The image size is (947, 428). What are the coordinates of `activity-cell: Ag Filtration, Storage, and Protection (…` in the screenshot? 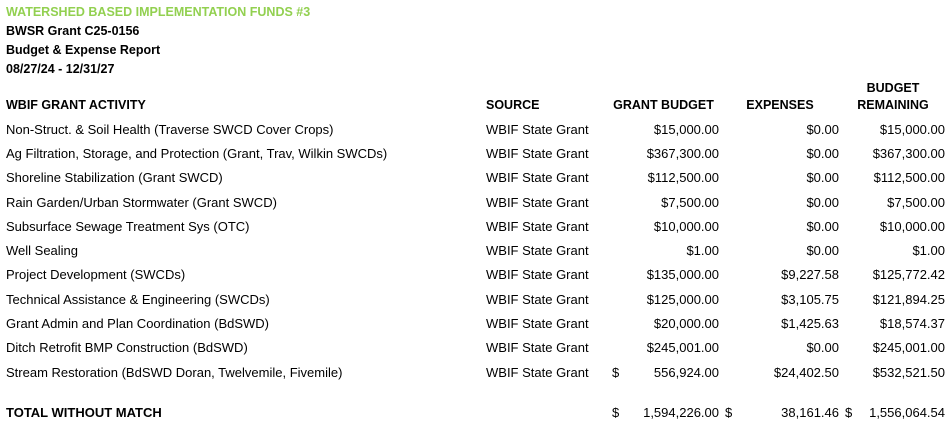 It's located at (197, 153).